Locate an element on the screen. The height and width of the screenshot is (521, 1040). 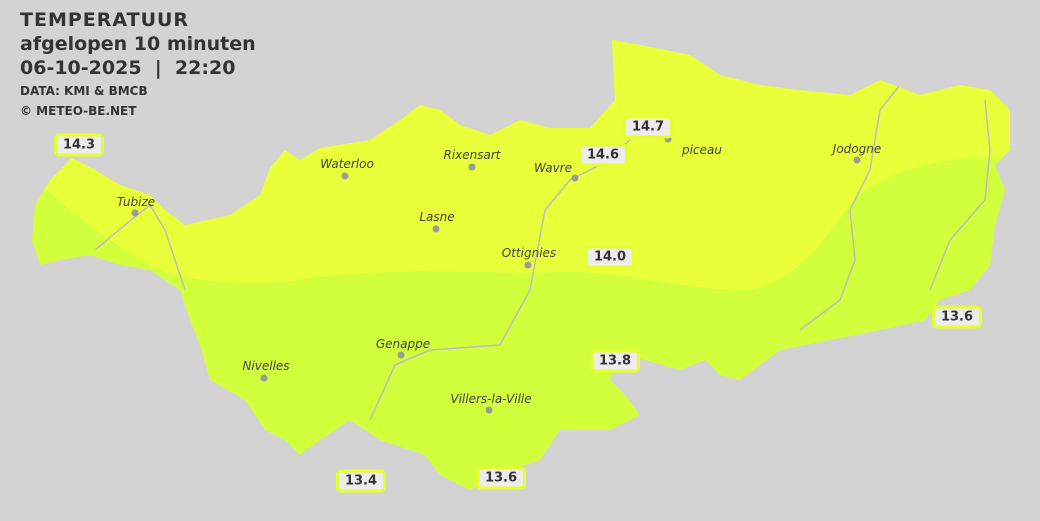
map-subtitle: afgelopen 10 minuten is located at coordinates (138, 44).